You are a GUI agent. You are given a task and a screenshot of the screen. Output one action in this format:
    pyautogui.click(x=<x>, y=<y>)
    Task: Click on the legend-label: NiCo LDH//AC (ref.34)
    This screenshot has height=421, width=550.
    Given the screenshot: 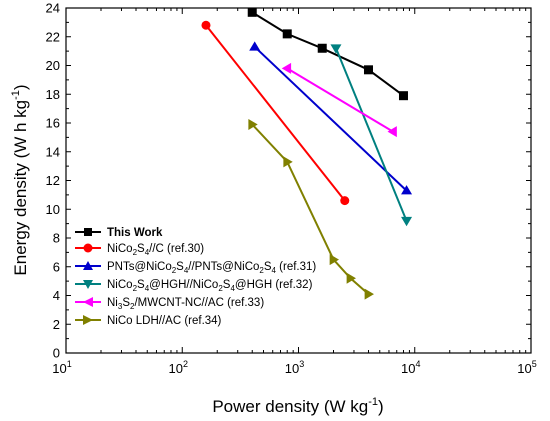 What is the action you would take?
    pyautogui.click(x=164, y=321)
    